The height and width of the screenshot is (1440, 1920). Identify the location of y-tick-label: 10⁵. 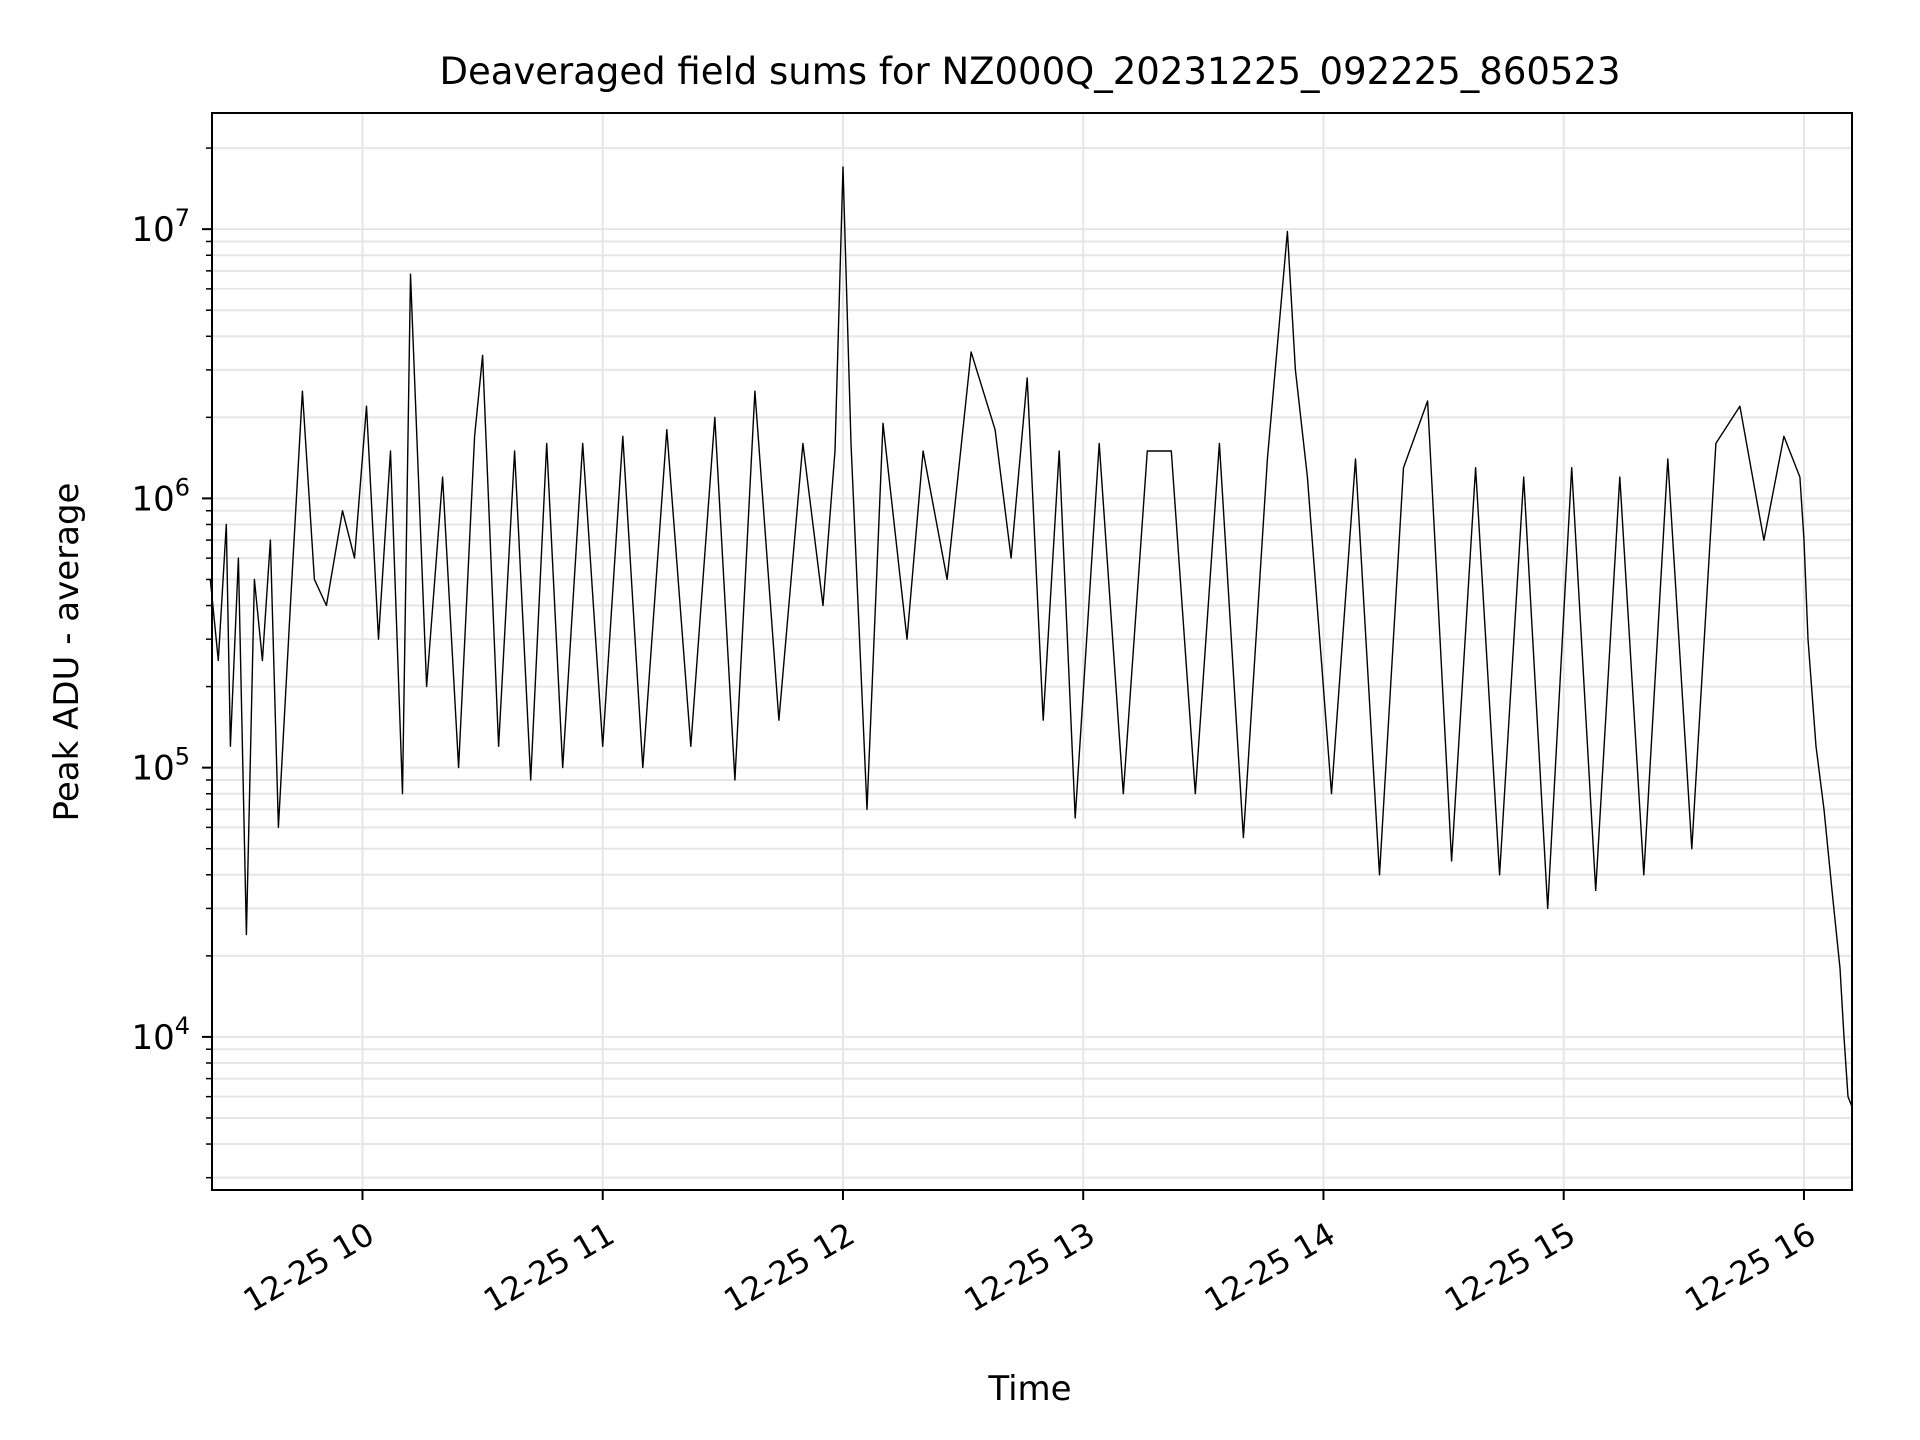
(160, 766).